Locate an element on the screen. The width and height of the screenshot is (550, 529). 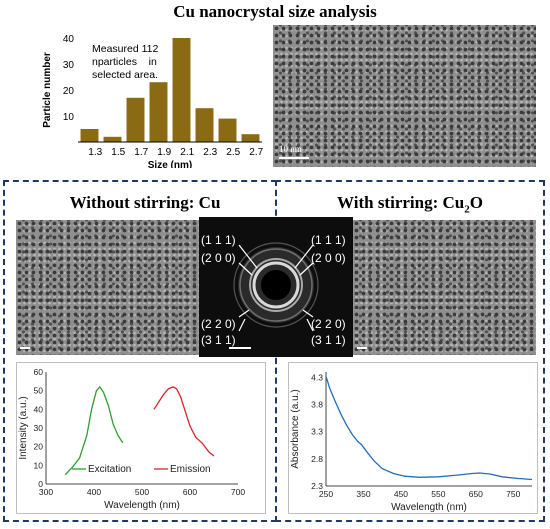
hkl-label-right-220: (2 2 0) is located at coordinates (328, 324).